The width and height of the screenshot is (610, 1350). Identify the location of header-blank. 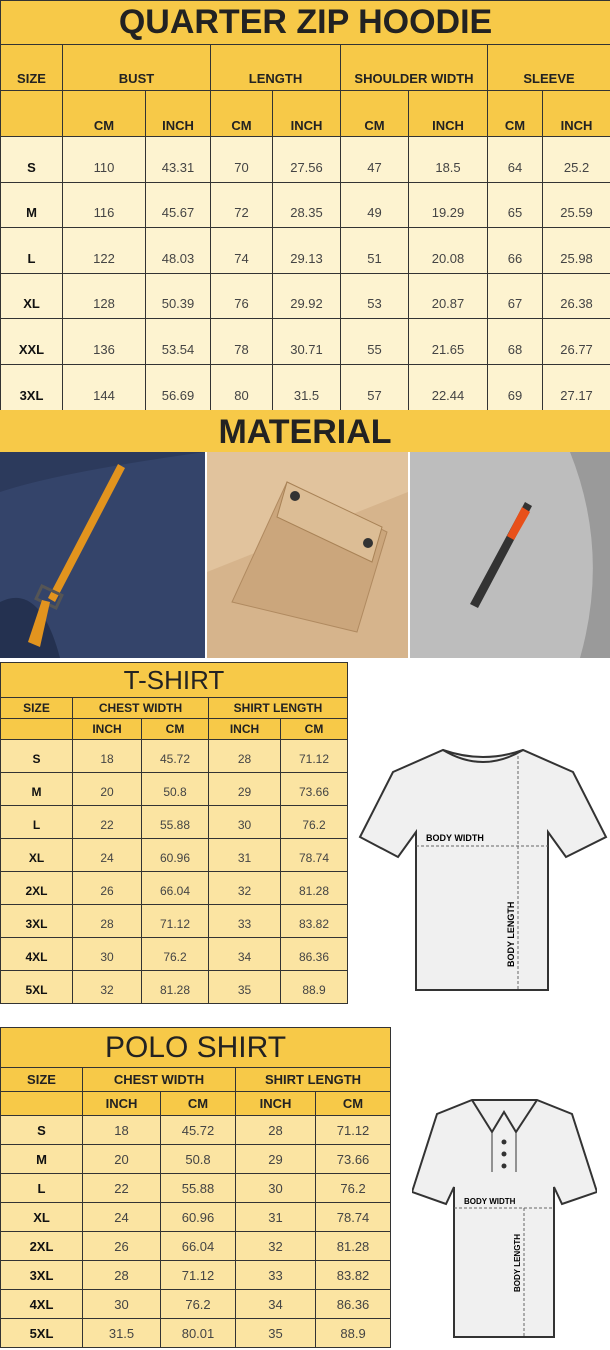
(41, 1103).